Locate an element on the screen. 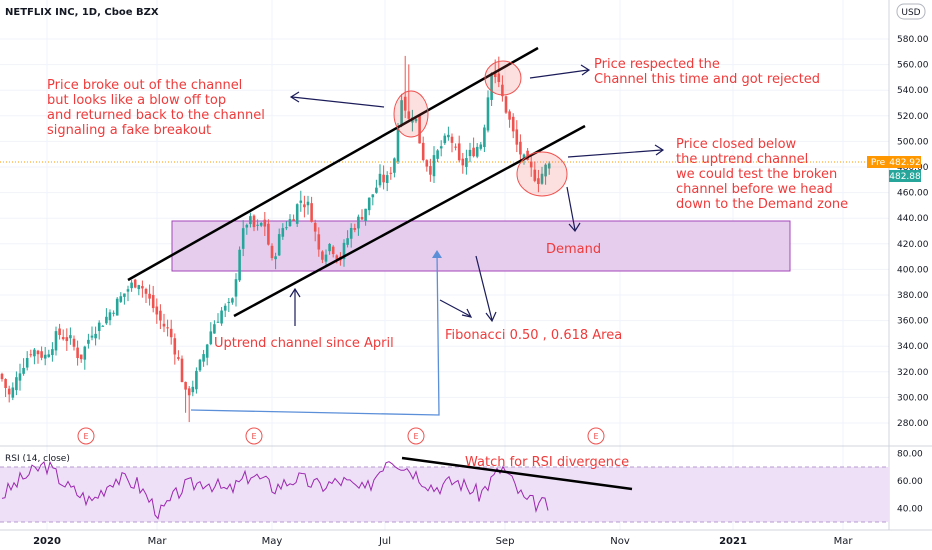  time-tick-label: Nov is located at coordinates (620, 541).